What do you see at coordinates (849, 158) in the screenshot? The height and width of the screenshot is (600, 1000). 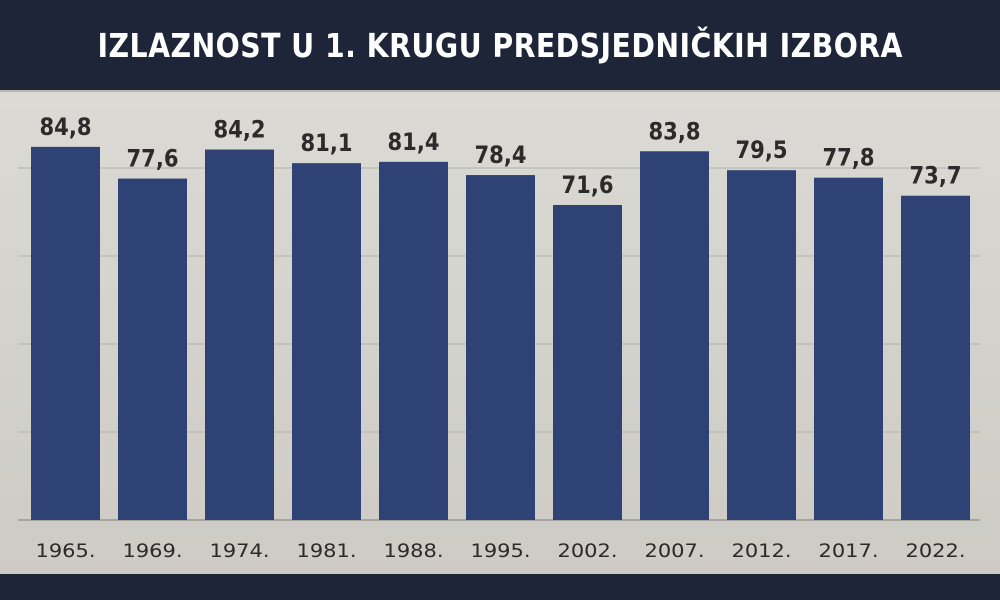 I see `value-label-9: 77,8` at bounding box center [849, 158].